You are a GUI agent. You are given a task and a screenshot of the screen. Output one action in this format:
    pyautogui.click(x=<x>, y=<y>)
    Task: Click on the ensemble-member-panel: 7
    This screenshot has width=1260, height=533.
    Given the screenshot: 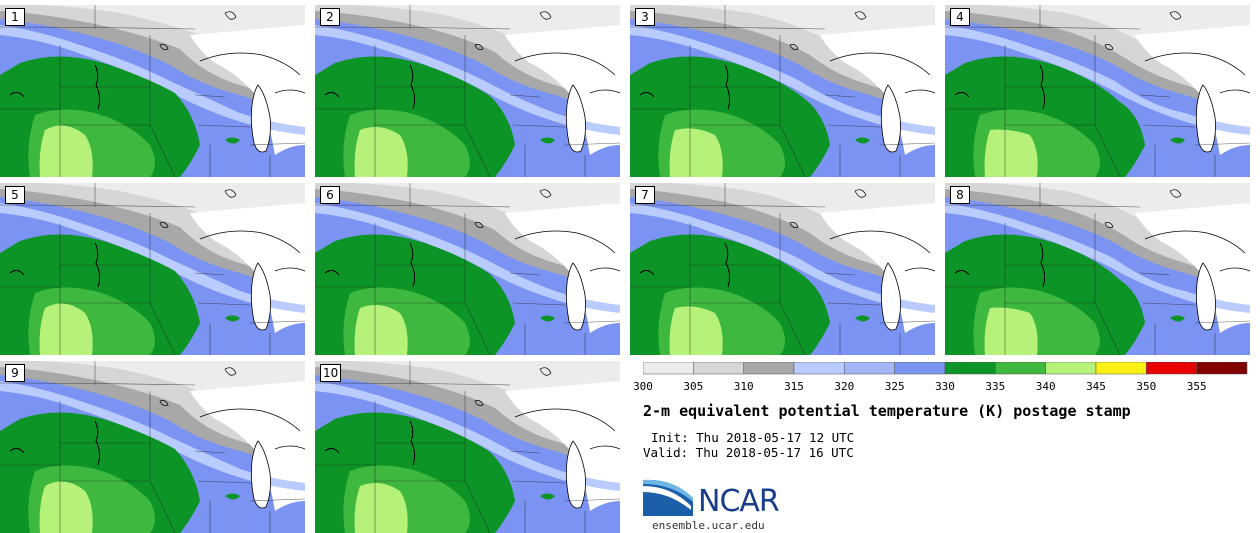 What is the action you would take?
    pyautogui.click(x=782, y=269)
    